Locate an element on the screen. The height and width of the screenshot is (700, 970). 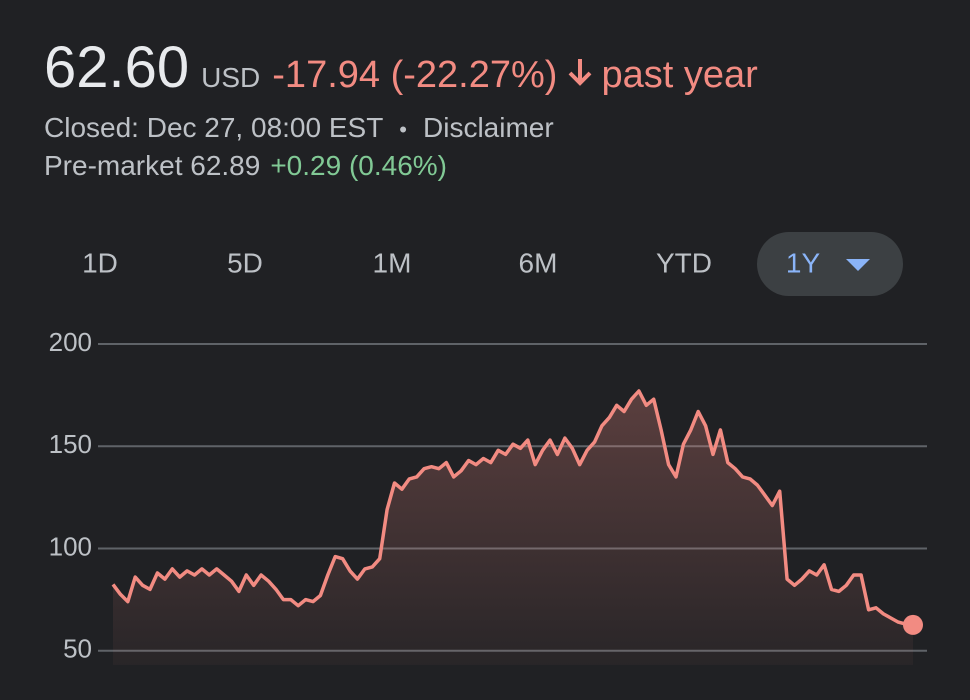
closed-row: Closed: Dec 27, 08:00 EST • Disclaimer is located at coordinates (299, 128).